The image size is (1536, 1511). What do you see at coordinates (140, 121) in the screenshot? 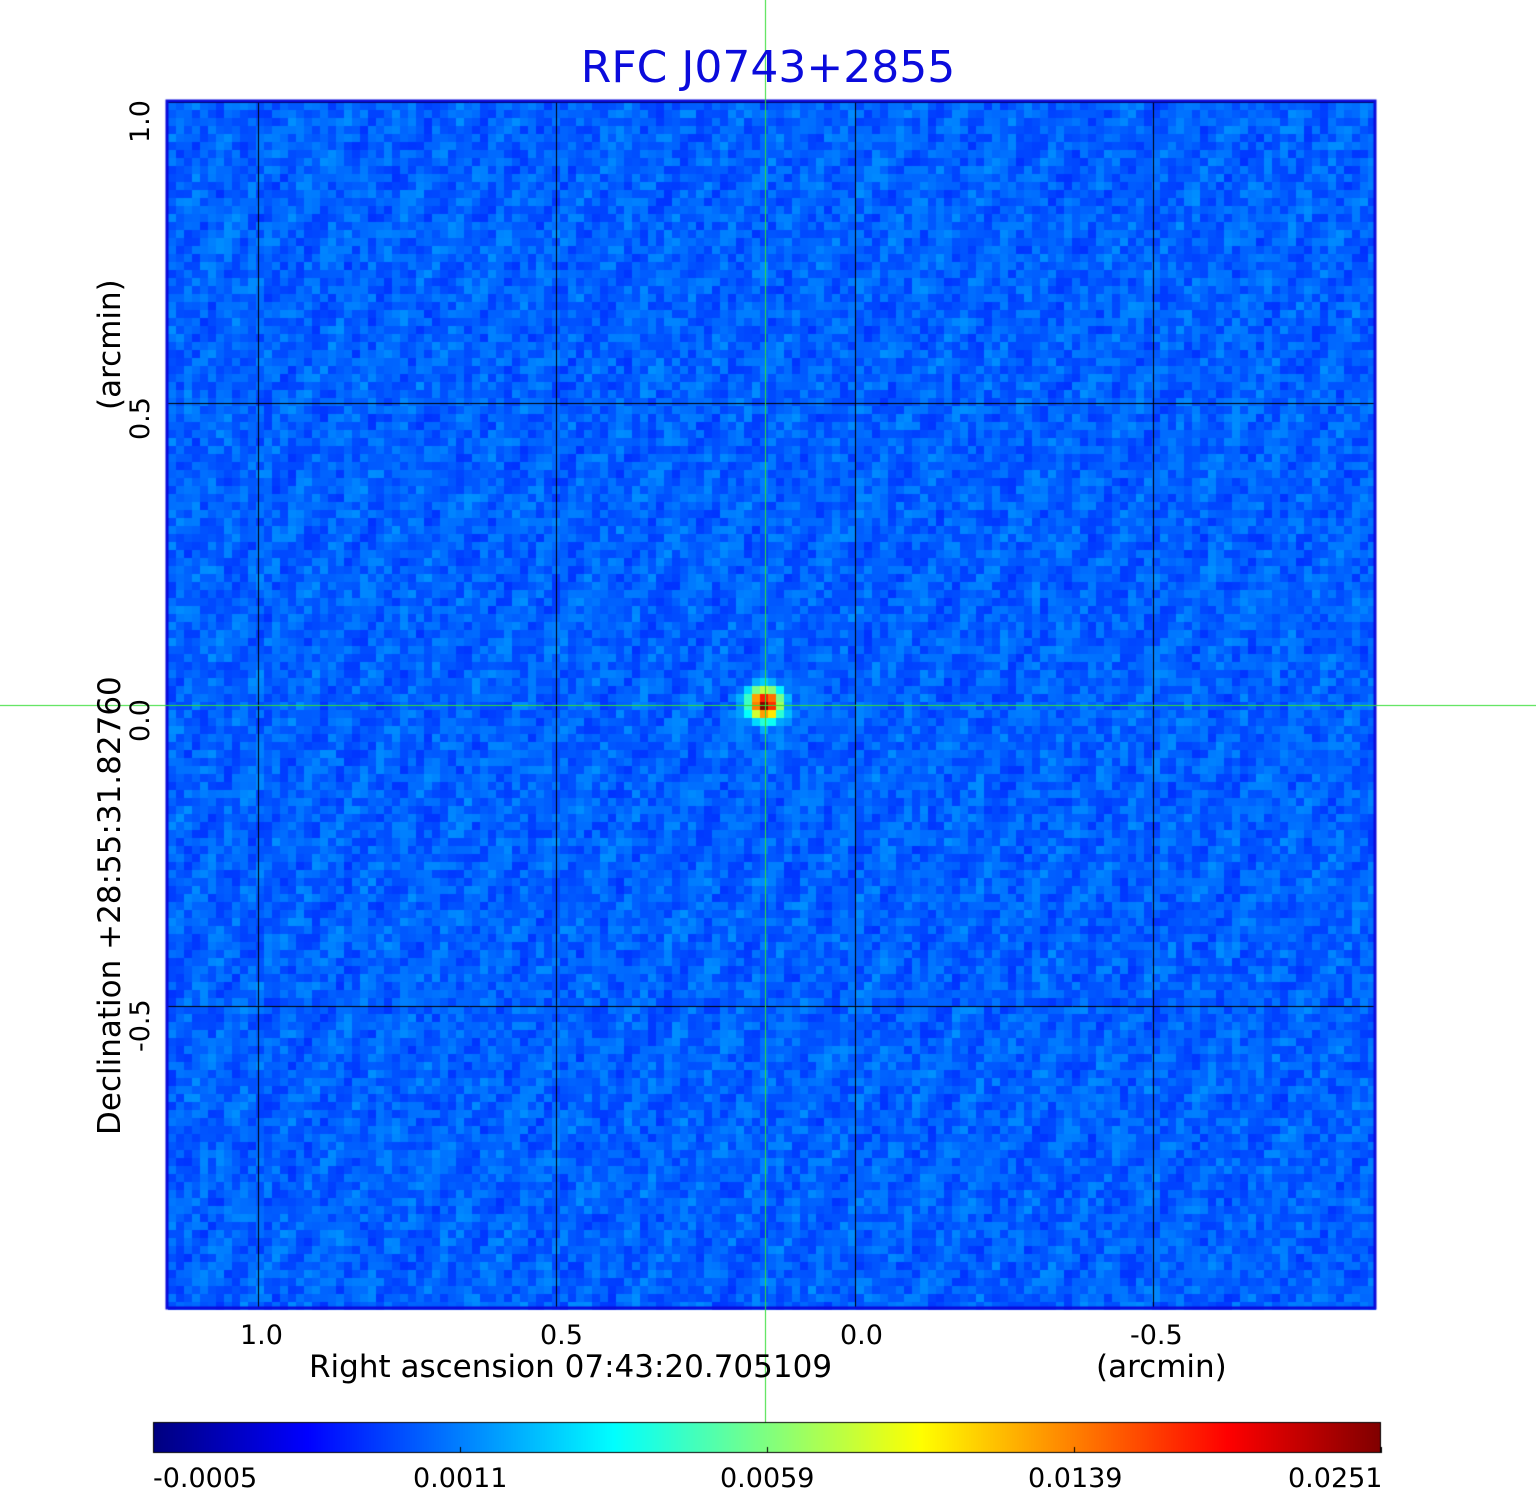
I see `y-tick-1.0: 1.0` at bounding box center [140, 121].